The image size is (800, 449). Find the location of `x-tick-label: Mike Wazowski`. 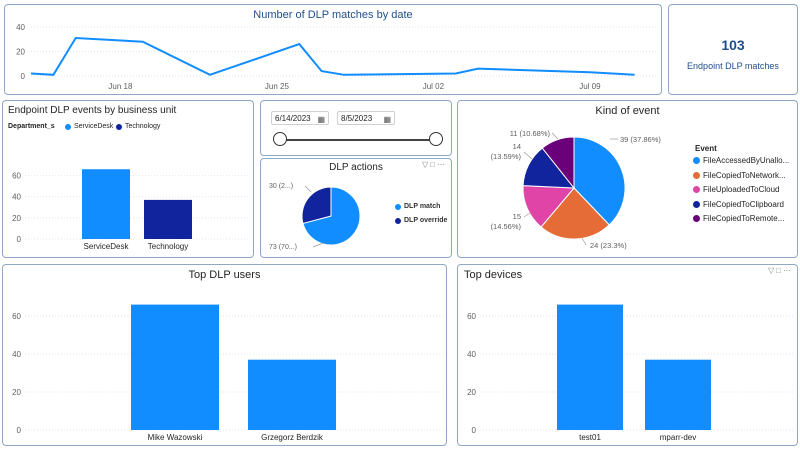

x-tick-label: Mike Wazowski is located at coordinates (175, 437).